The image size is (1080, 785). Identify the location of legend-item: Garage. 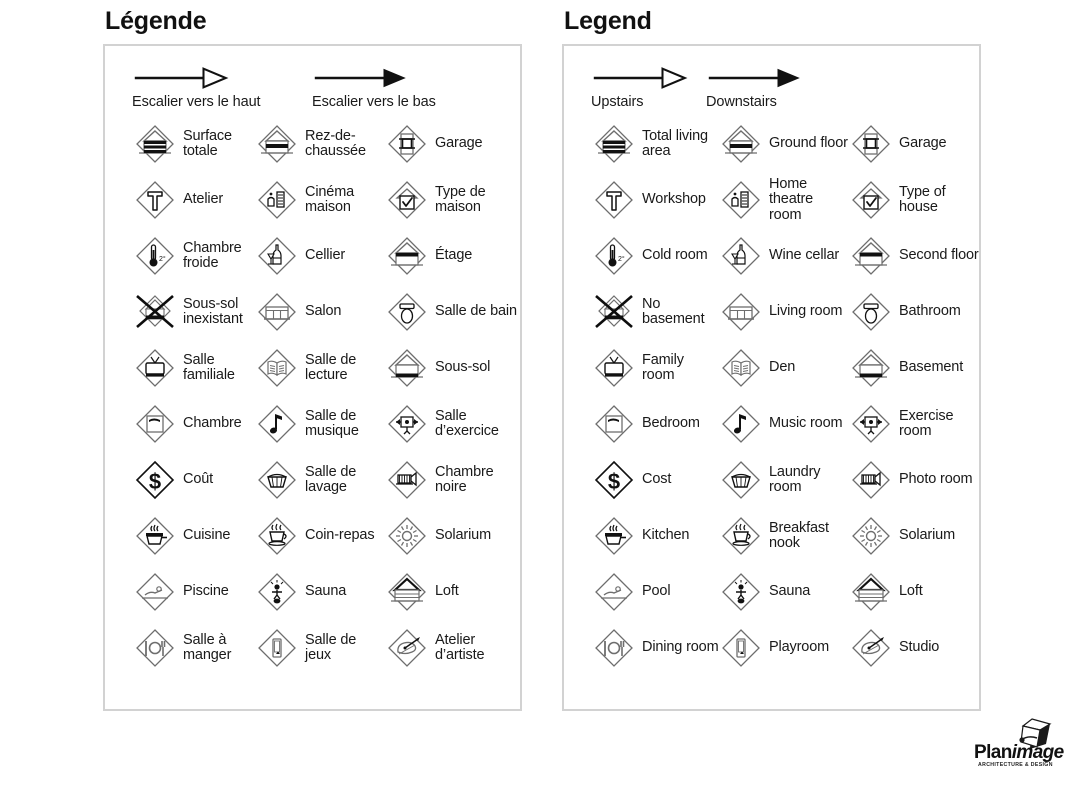
(452, 144).